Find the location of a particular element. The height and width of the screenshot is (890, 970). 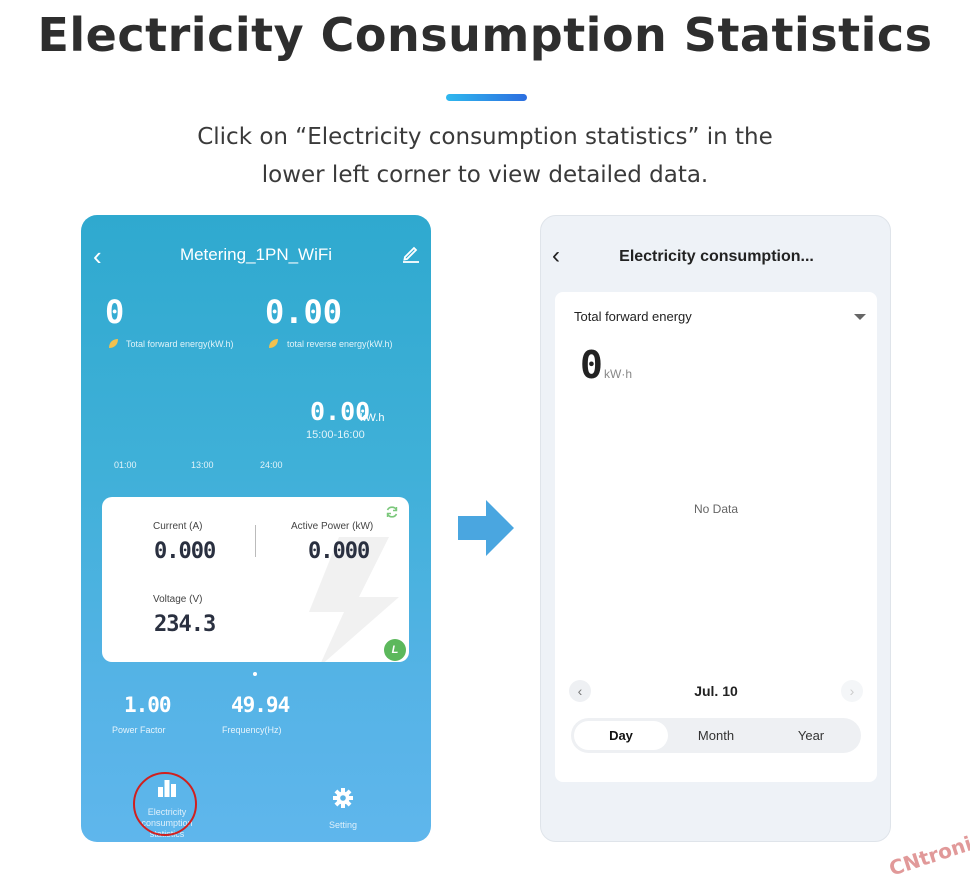

time-tick: 13:00 is located at coordinates (202, 465).